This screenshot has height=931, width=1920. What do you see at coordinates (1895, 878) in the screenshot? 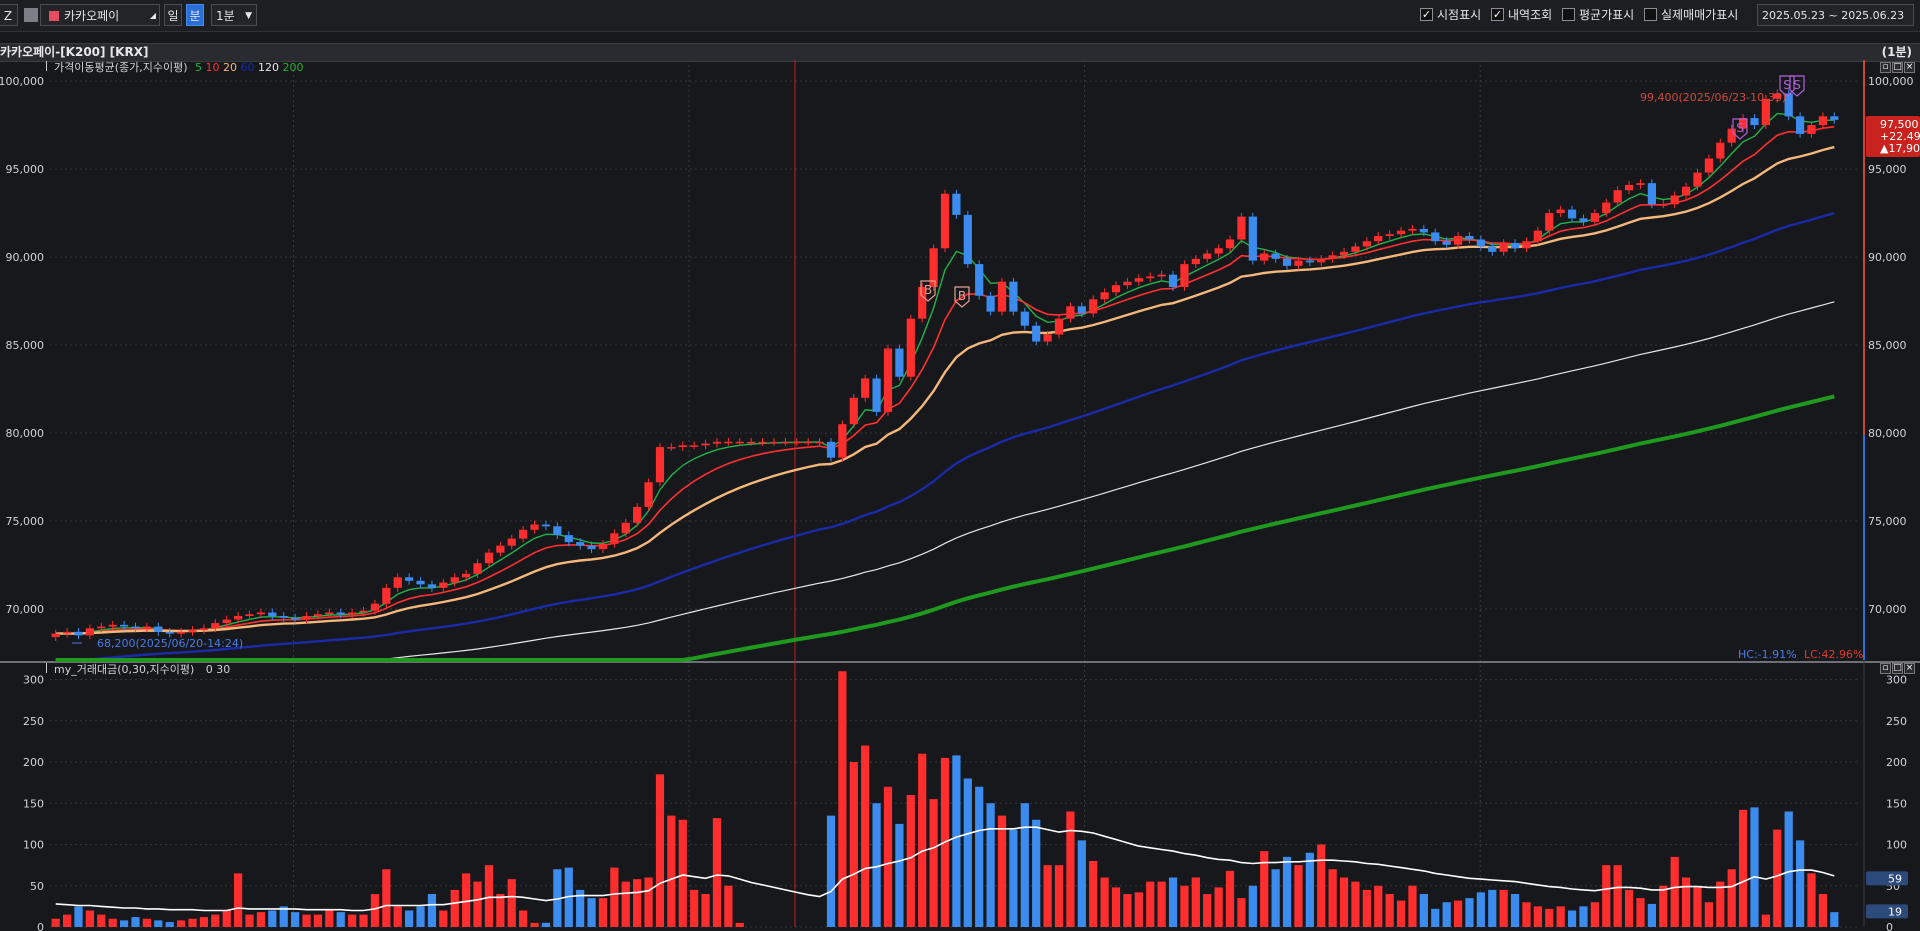
I see `volume-value-text: 59` at bounding box center [1895, 878].